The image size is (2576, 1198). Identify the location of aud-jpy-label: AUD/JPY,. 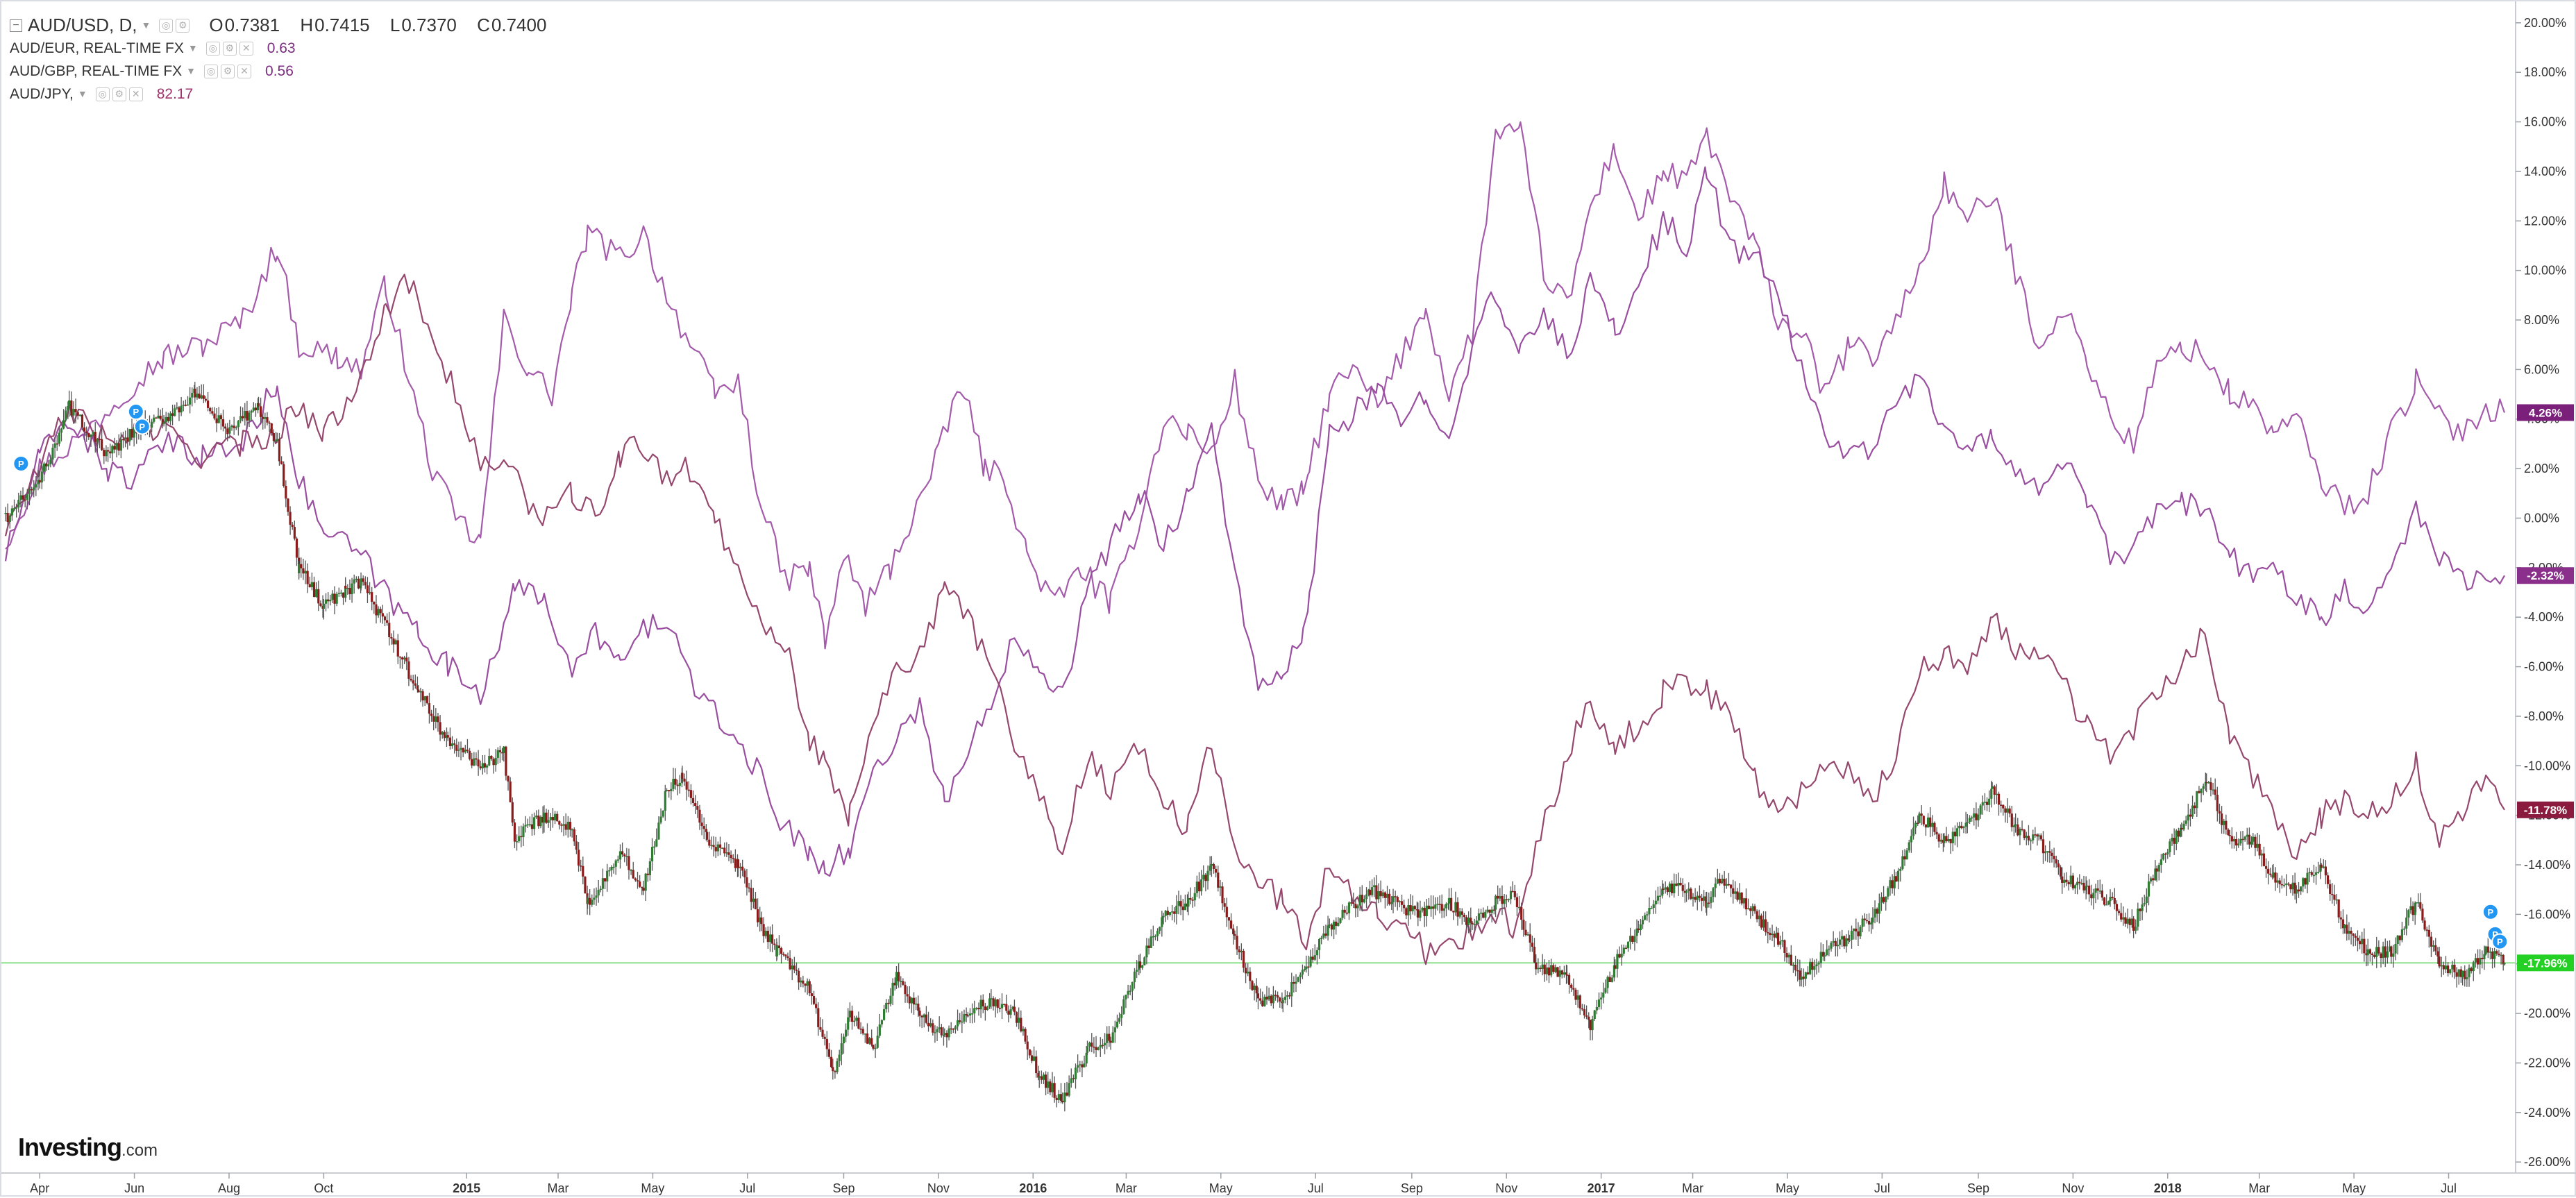
(42, 94).